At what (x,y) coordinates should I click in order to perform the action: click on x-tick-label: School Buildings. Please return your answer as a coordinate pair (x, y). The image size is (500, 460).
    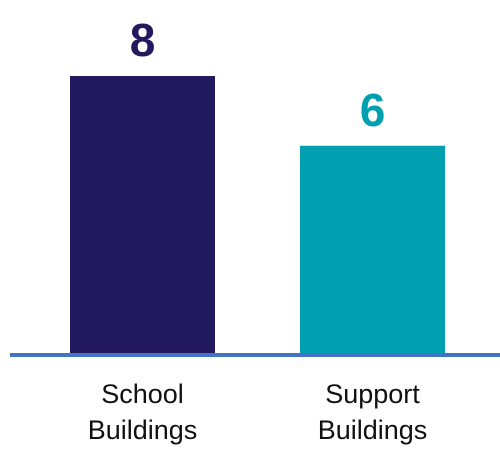
    Looking at the image, I should click on (142, 412).